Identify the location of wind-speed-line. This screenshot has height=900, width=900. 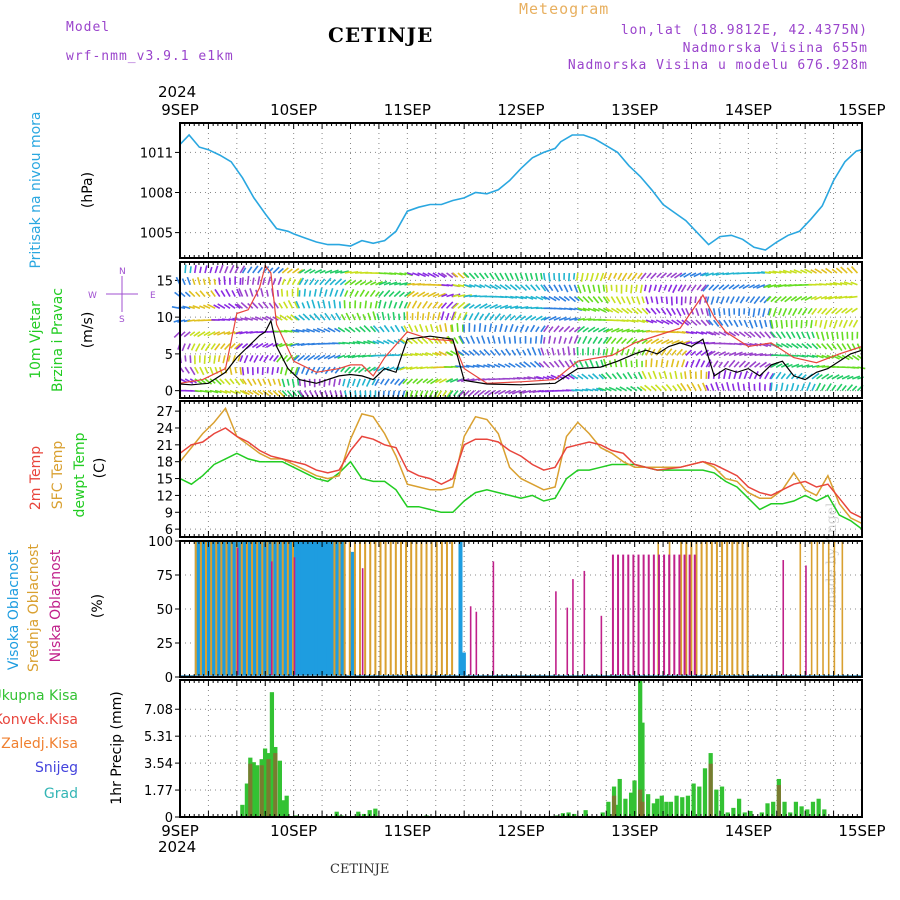
(521, 352).